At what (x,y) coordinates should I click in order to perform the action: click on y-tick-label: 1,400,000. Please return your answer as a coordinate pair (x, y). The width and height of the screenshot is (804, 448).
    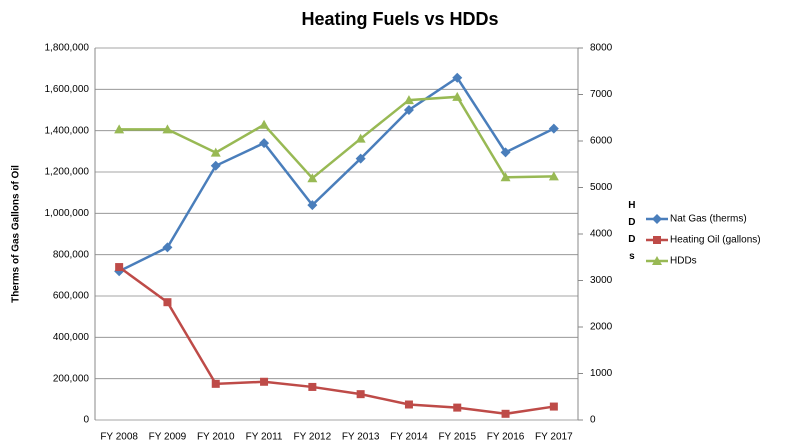
    Looking at the image, I should click on (67, 130).